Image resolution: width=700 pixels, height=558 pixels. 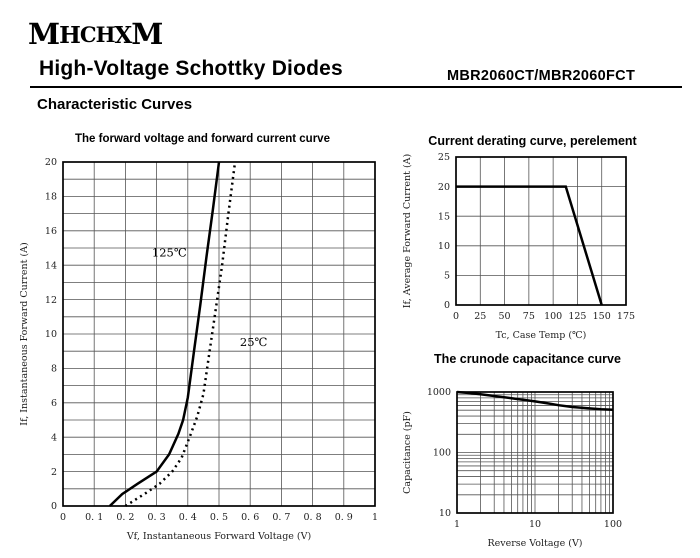 I want to click on x-tick-label: 175, so click(x=626, y=316).